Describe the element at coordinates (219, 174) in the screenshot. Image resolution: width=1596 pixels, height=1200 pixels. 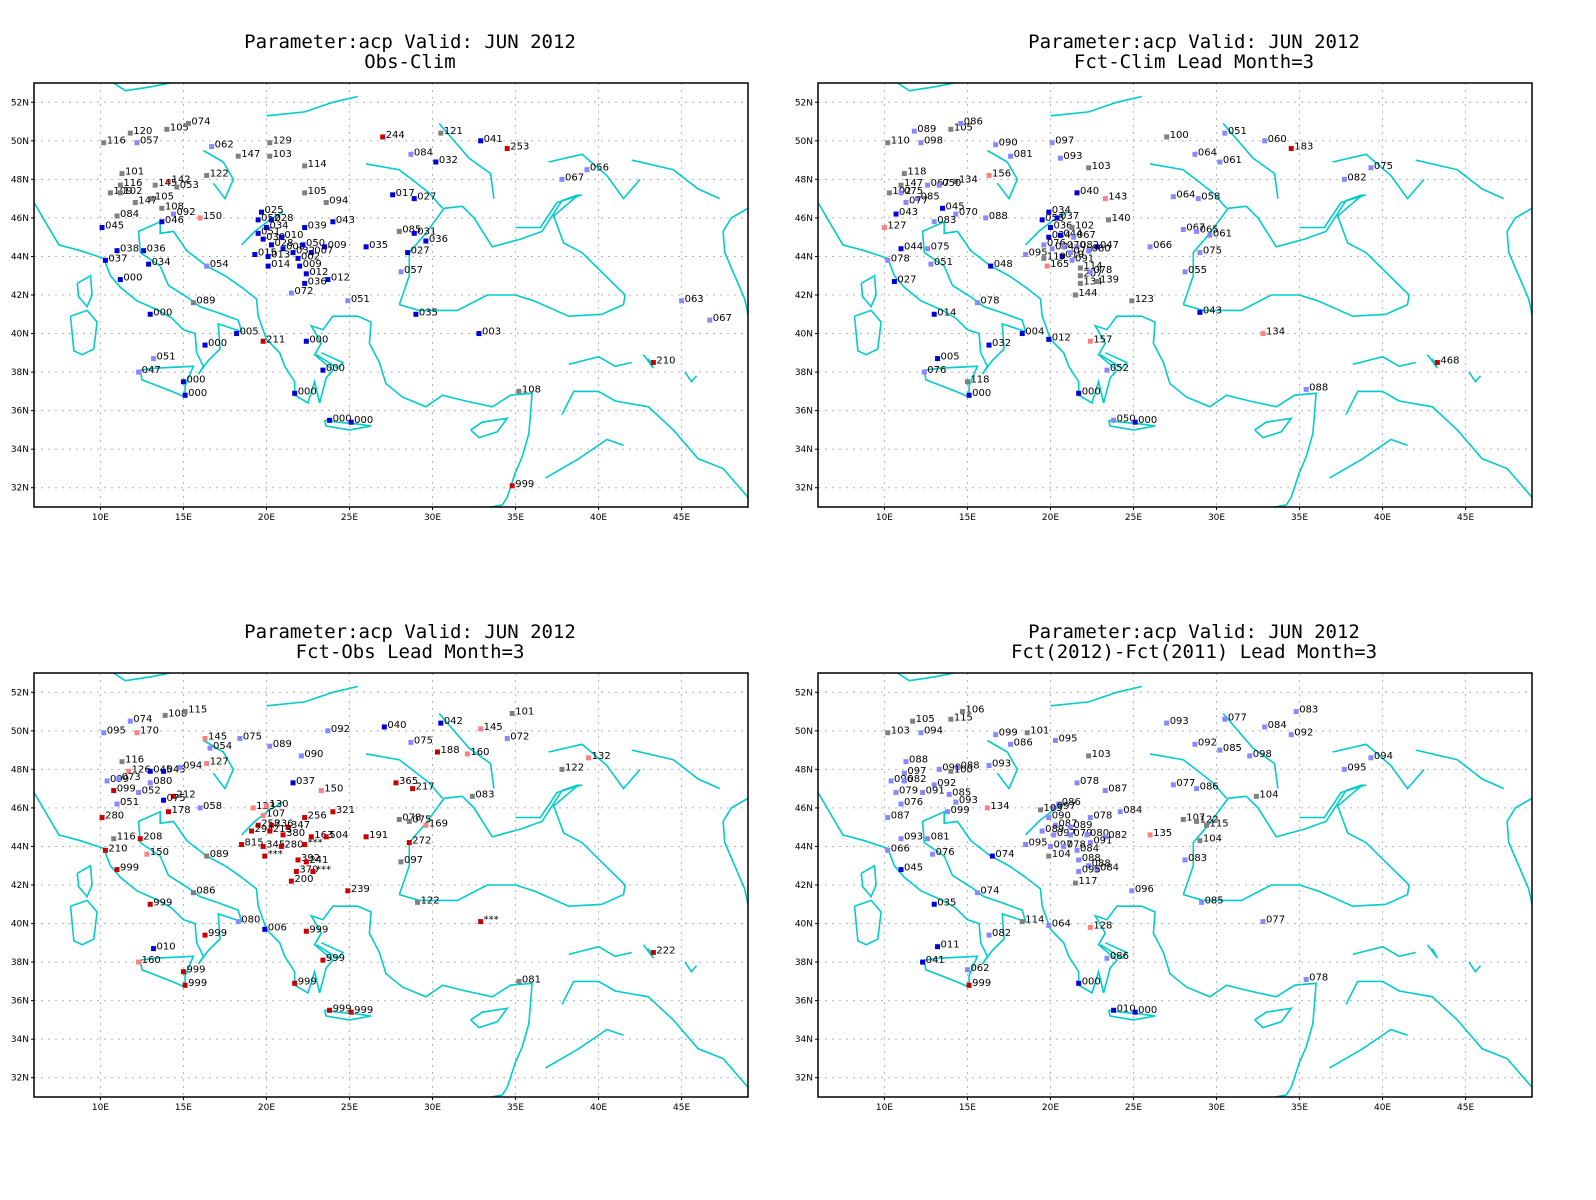
I see `station-value: 122` at that location.